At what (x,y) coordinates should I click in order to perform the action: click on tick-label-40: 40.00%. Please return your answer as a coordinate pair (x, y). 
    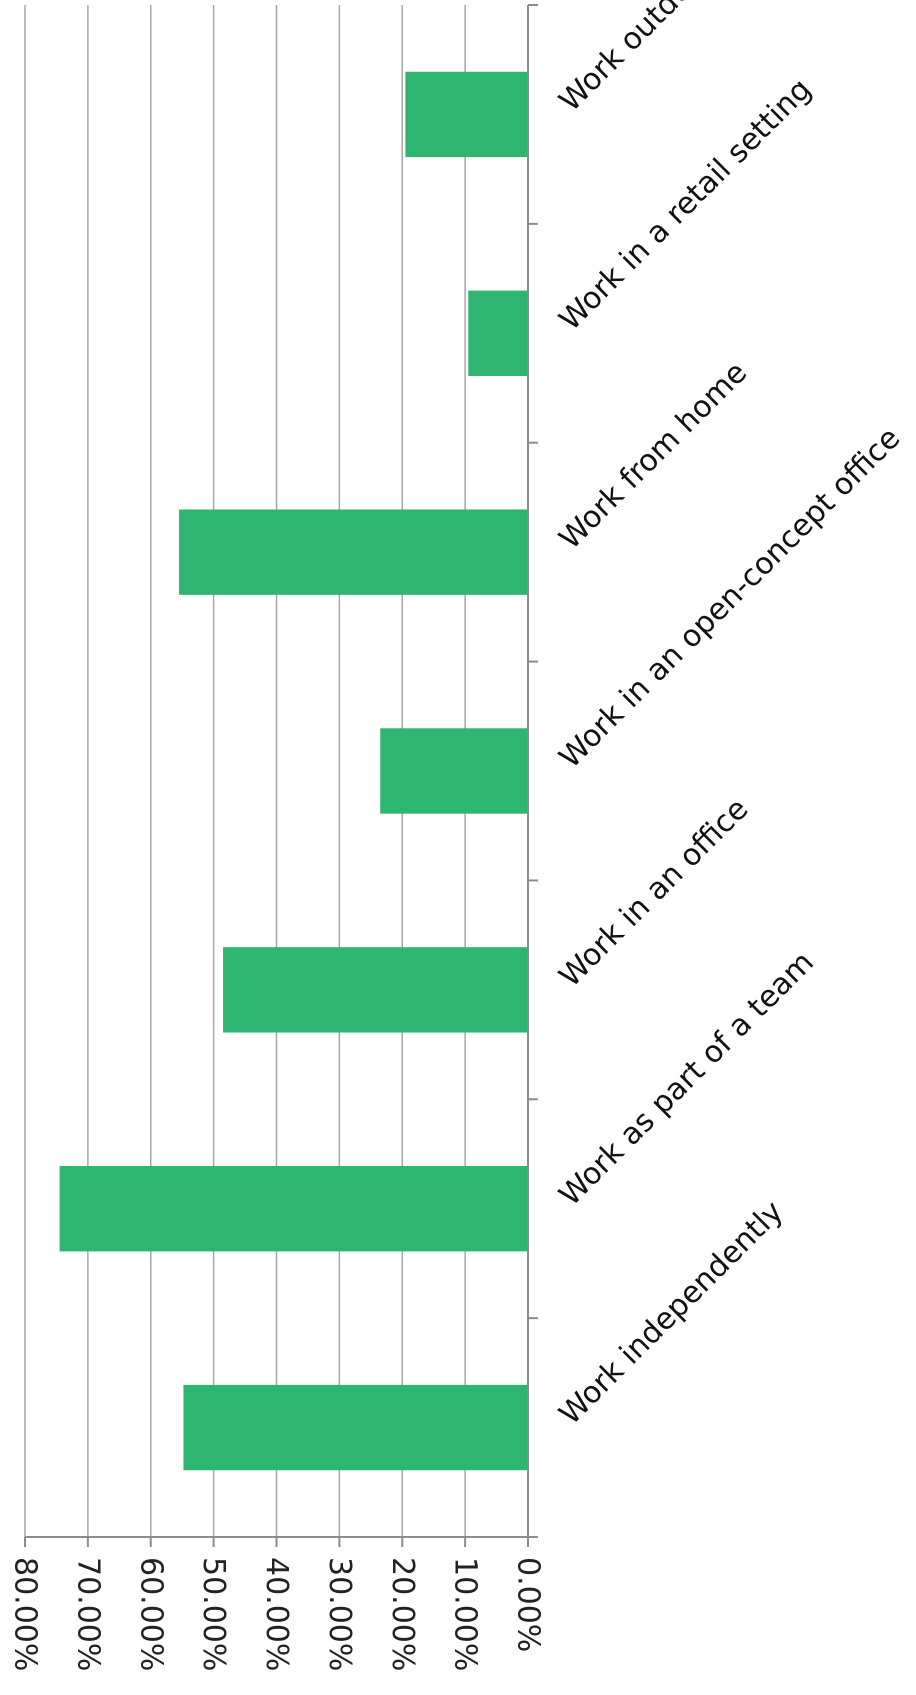
    Looking at the image, I should click on (276, 1614).